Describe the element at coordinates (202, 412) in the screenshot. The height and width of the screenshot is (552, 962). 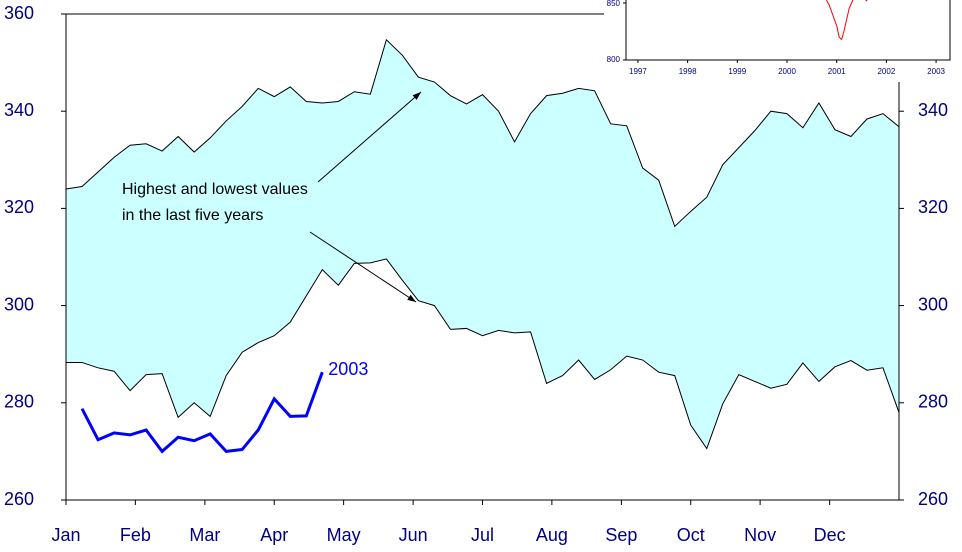
I see `series-line` at that location.